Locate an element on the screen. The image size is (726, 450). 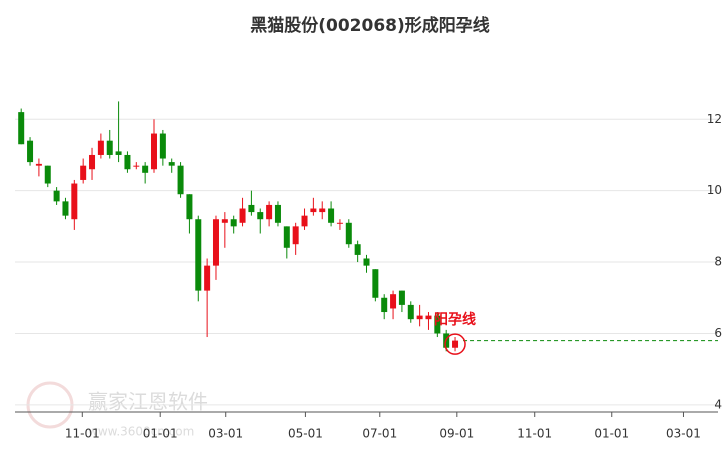
annotation: 阳孕线 is located at coordinates (455, 319).